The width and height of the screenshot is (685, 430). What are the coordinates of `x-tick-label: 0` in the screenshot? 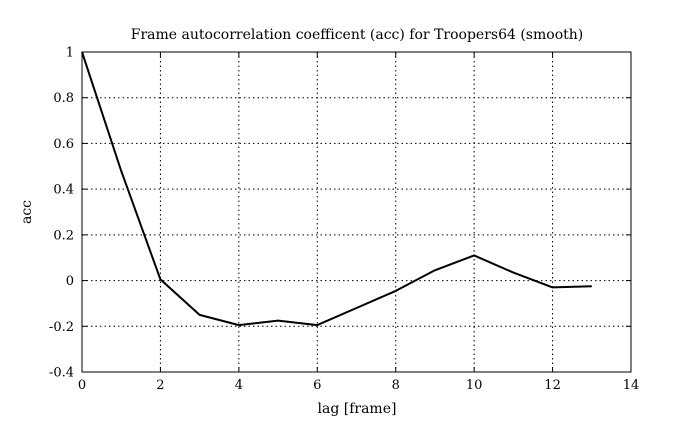 It's located at (82, 385).